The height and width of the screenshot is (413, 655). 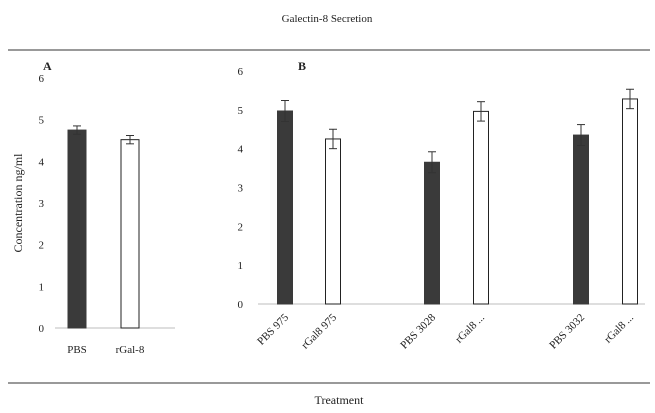 What do you see at coordinates (47, 66) in the screenshot?
I see `panel-label: A` at bounding box center [47, 66].